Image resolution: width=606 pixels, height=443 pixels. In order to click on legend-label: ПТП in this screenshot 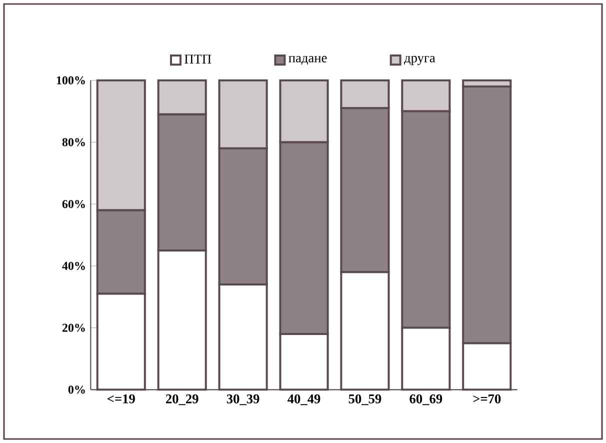, I will do `click(198, 59)`.